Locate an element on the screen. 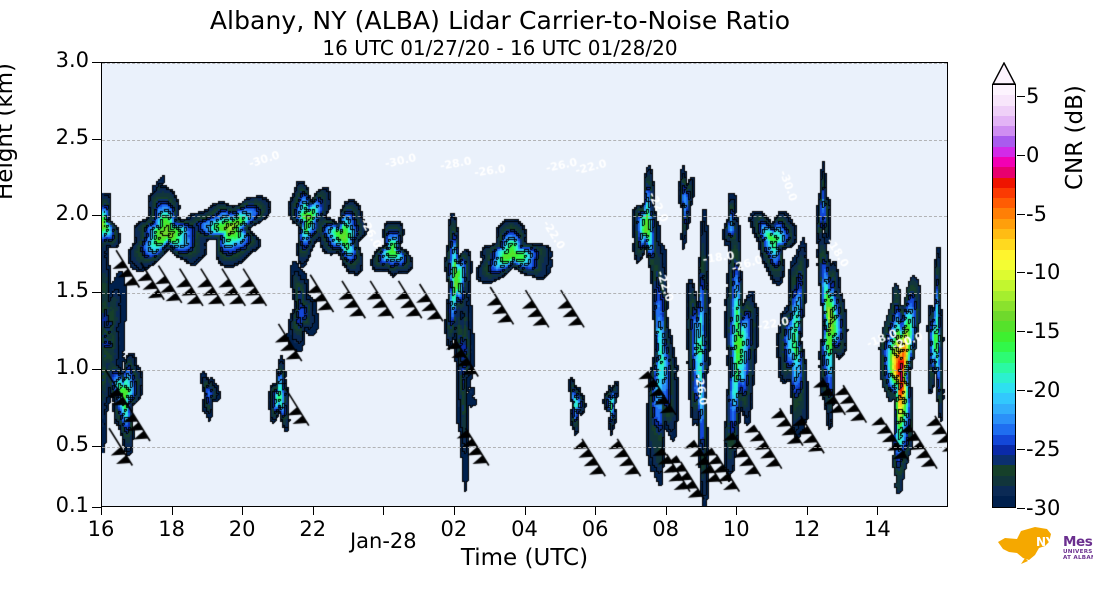 This screenshot has height=600, width=1093. x-tick-label: 22 is located at coordinates (313, 529).